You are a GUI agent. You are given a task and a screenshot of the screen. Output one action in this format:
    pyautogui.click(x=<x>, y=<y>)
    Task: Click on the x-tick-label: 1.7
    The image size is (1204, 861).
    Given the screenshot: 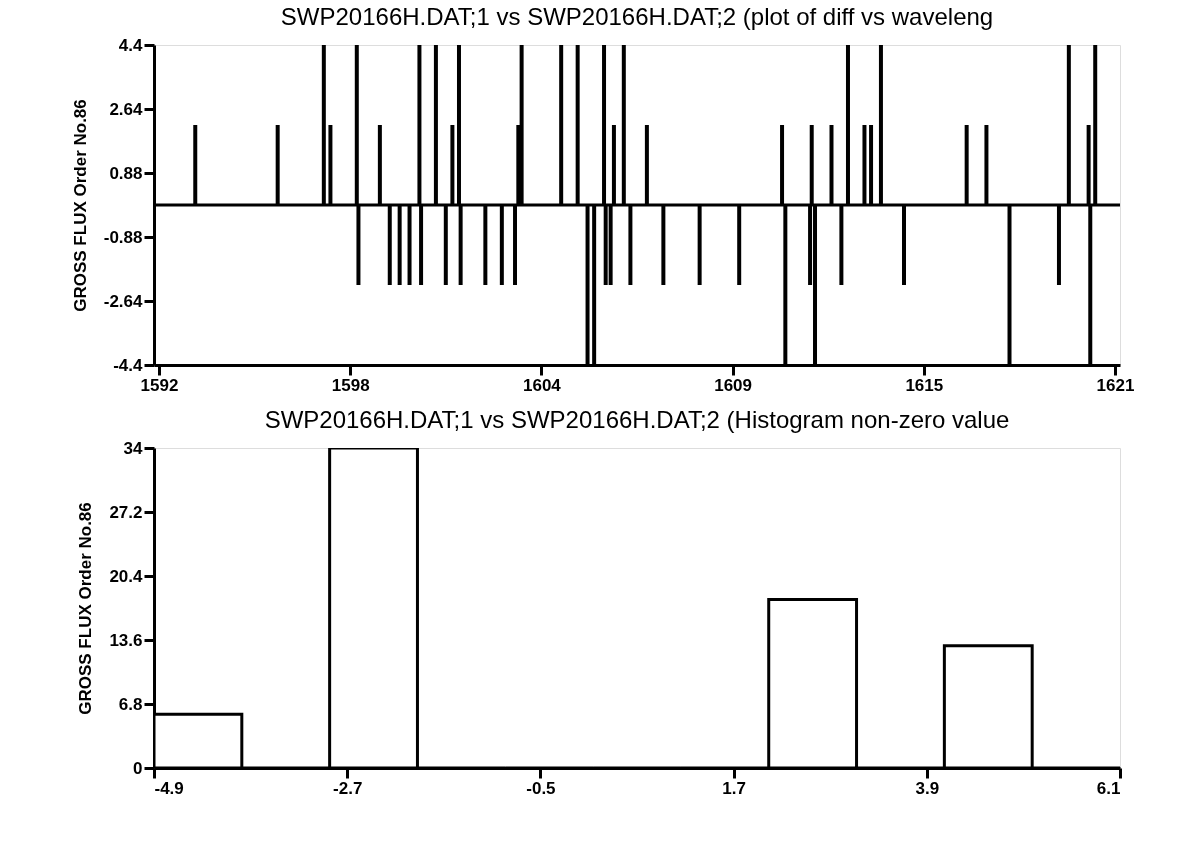 What is the action you would take?
    pyautogui.click(x=734, y=788)
    